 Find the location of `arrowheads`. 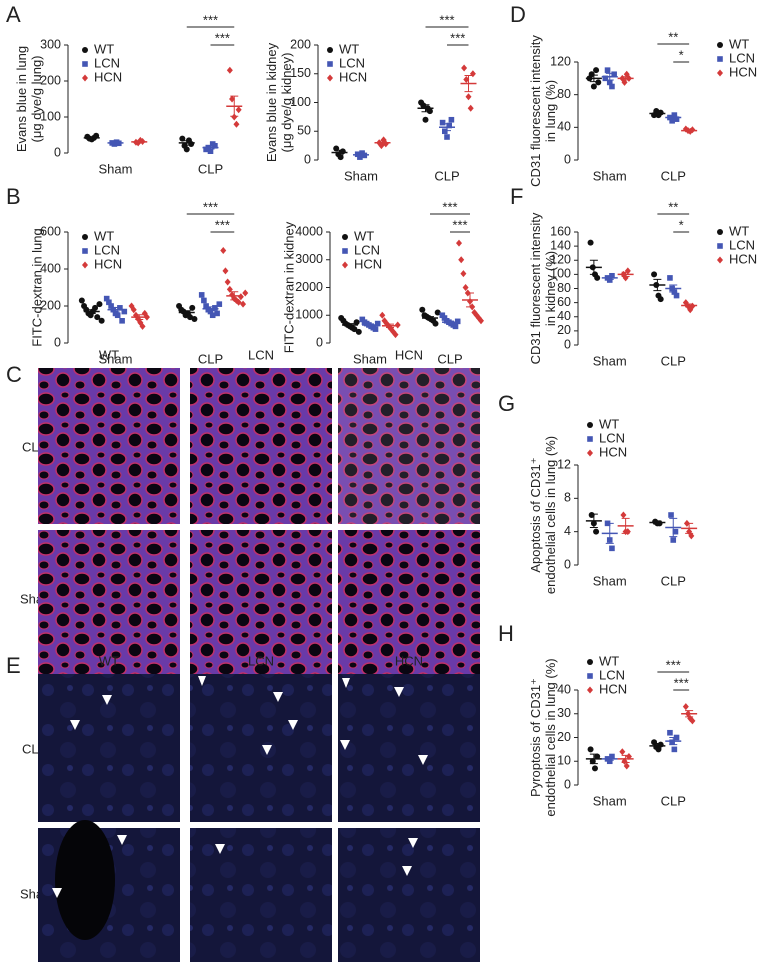

arrowheads is located at coordinates (240, 787).